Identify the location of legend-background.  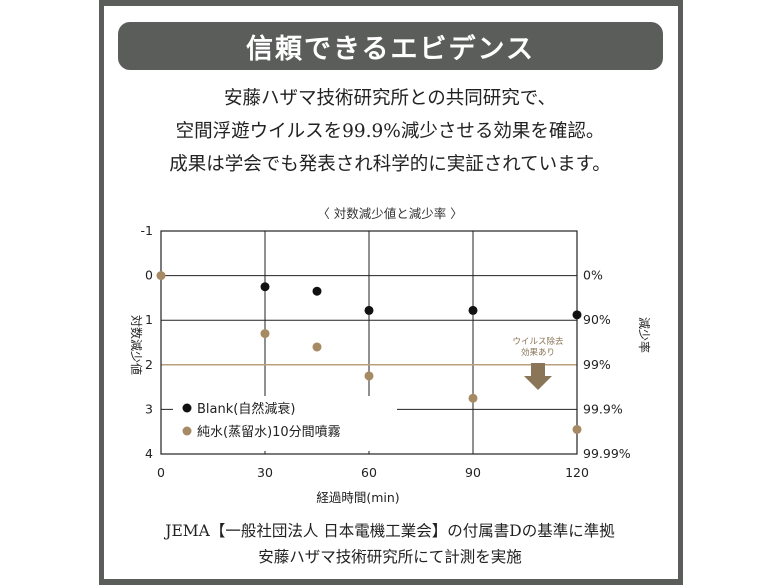
(285, 423).